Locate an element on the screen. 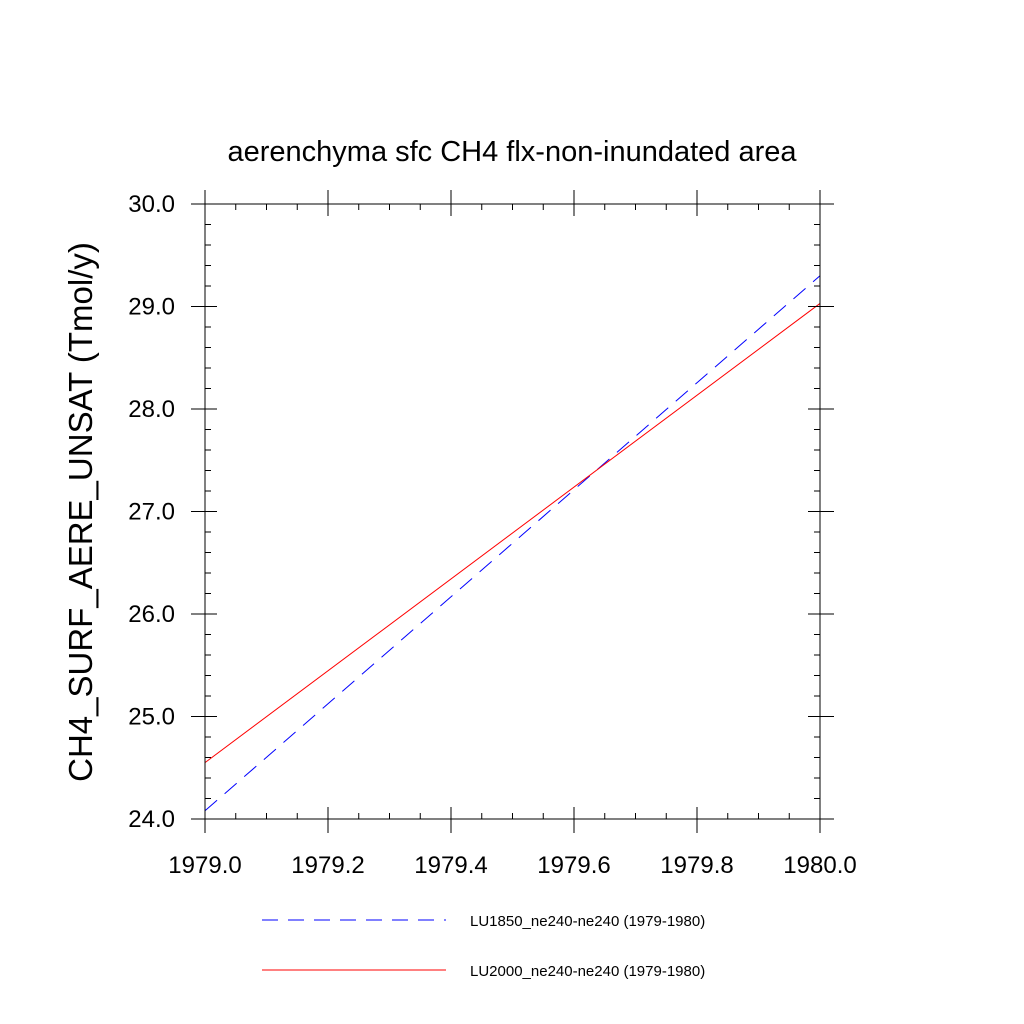  x-tick-label: 1979.4 is located at coordinates (450, 865).